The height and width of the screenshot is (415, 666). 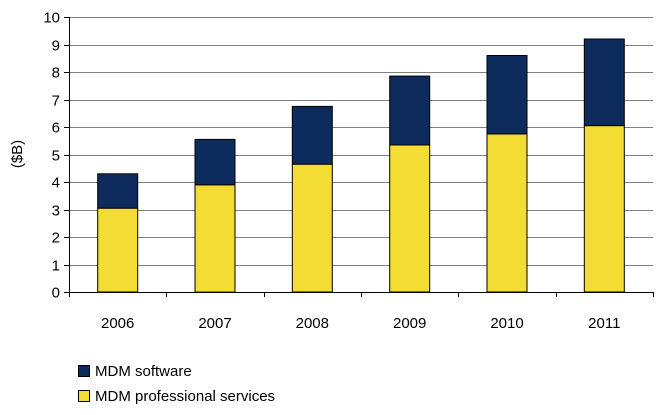 I want to click on bar-segment-software-2010, so click(x=507, y=95).